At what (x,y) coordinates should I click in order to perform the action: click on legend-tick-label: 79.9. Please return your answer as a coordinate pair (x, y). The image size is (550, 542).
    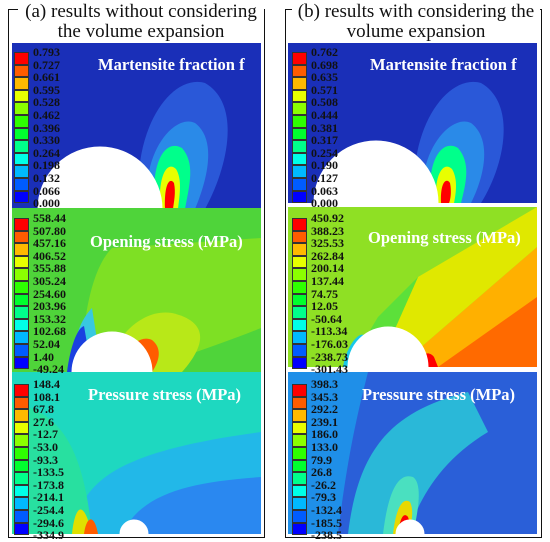
    Looking at the image, I should click on (321, 459).